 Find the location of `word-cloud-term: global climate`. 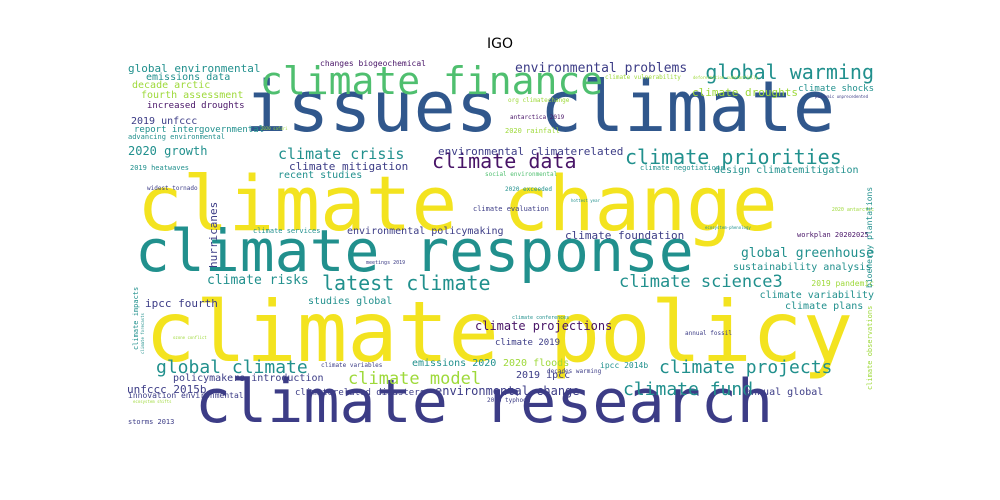

word-cloud-term: global climate is located at coordinates (232, 367).